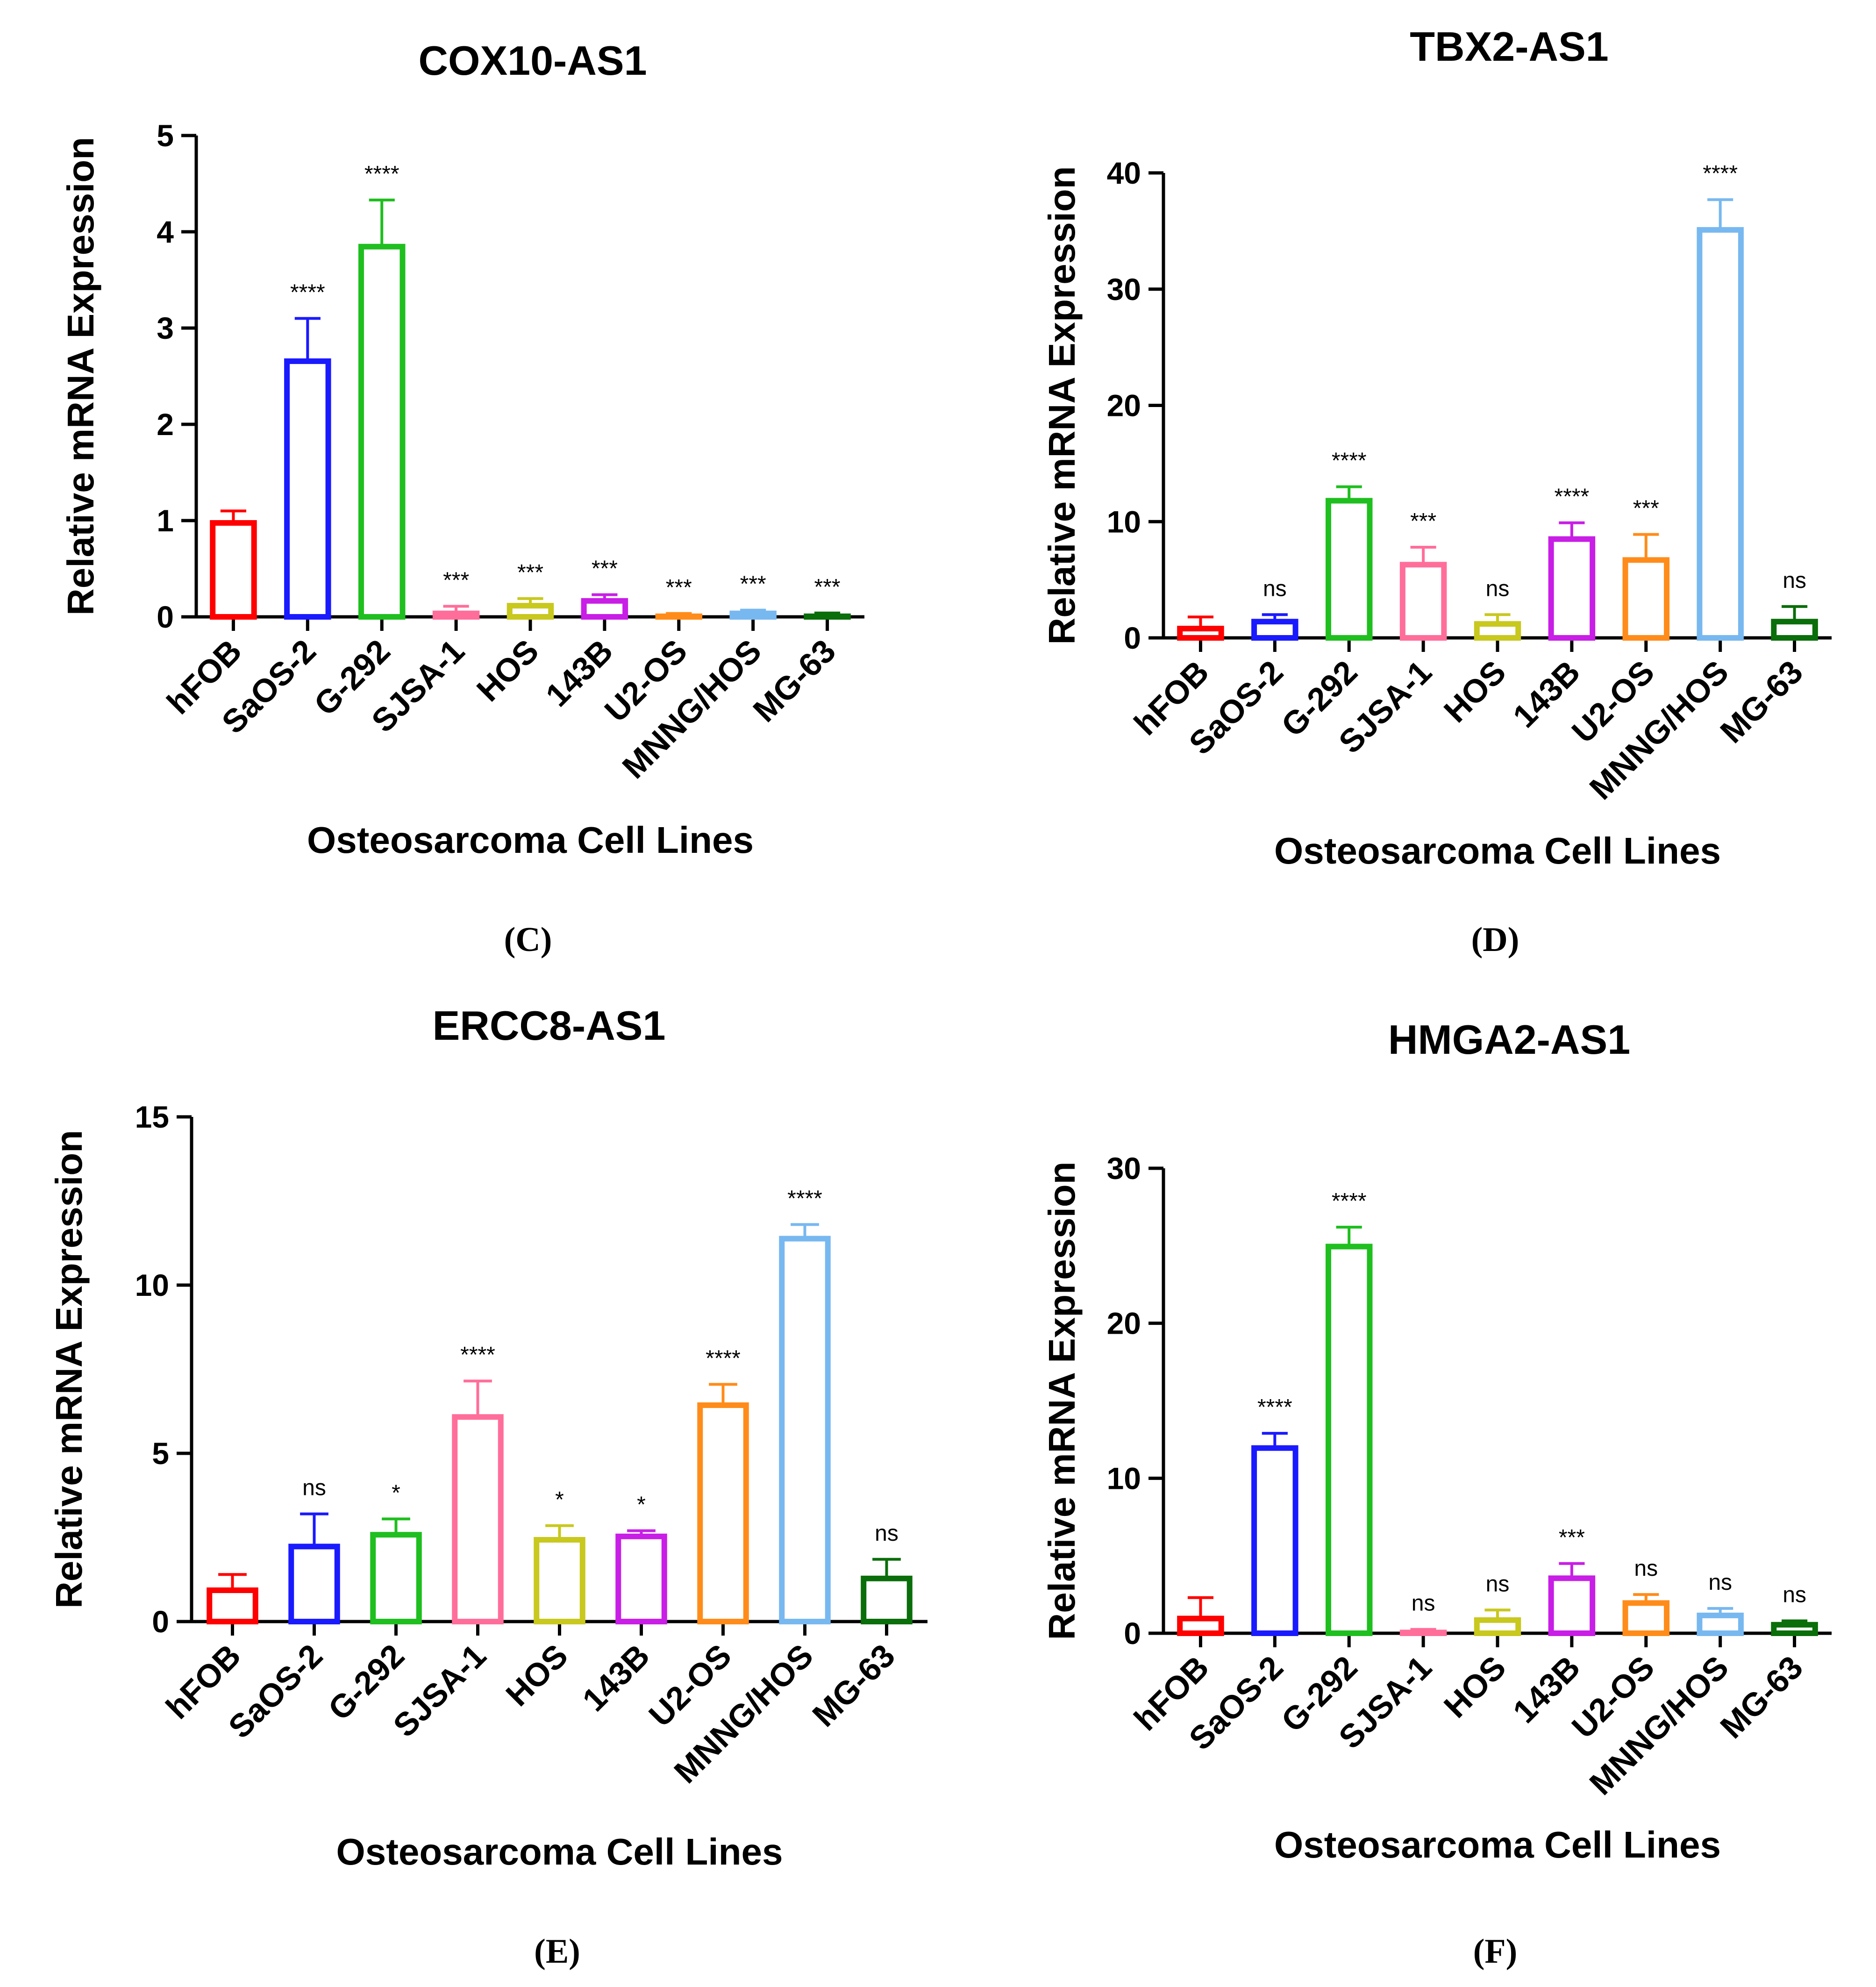 This screenshot has width=1876, height=1987. What do you see at coordinates (152, 1117) in the screenshot?
I see `y-tick-label: 15` at bounding box center [152, 1117].